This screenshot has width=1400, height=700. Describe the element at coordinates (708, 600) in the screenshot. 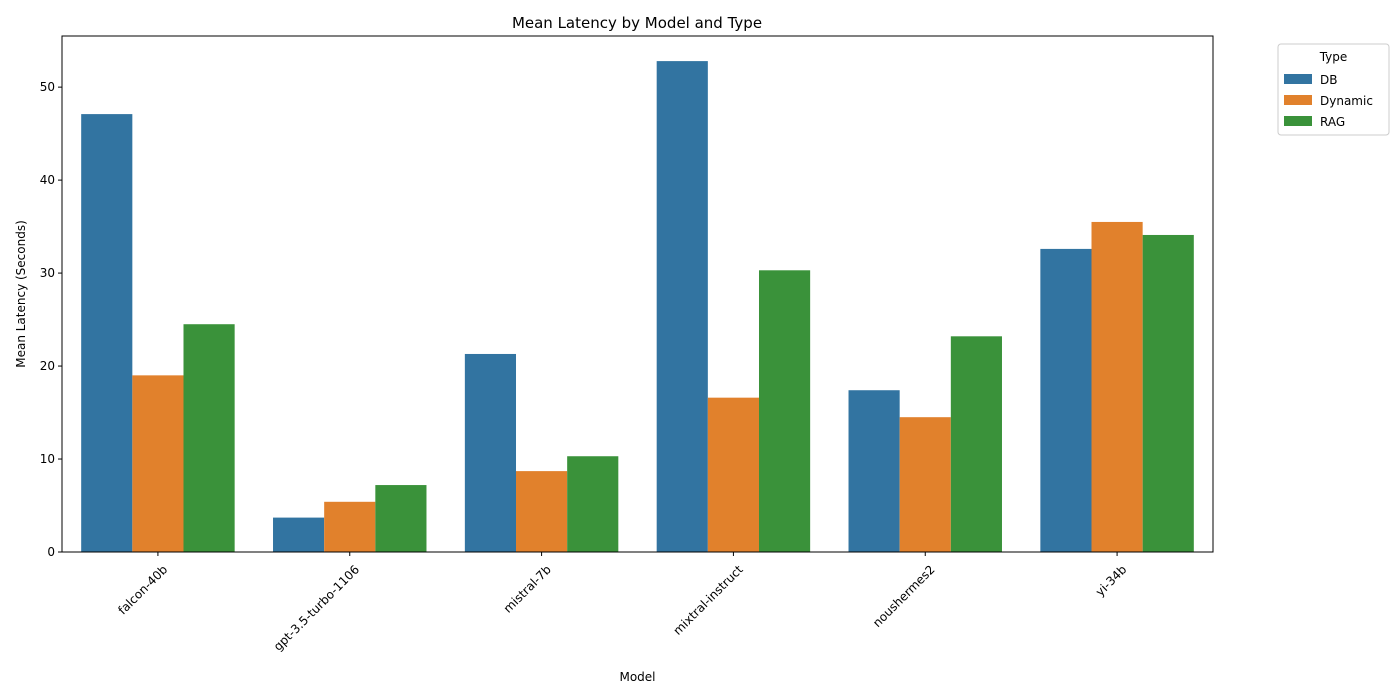

I see `x-tick-label-mixtral-instruct: mixtral-instruct` at that location.